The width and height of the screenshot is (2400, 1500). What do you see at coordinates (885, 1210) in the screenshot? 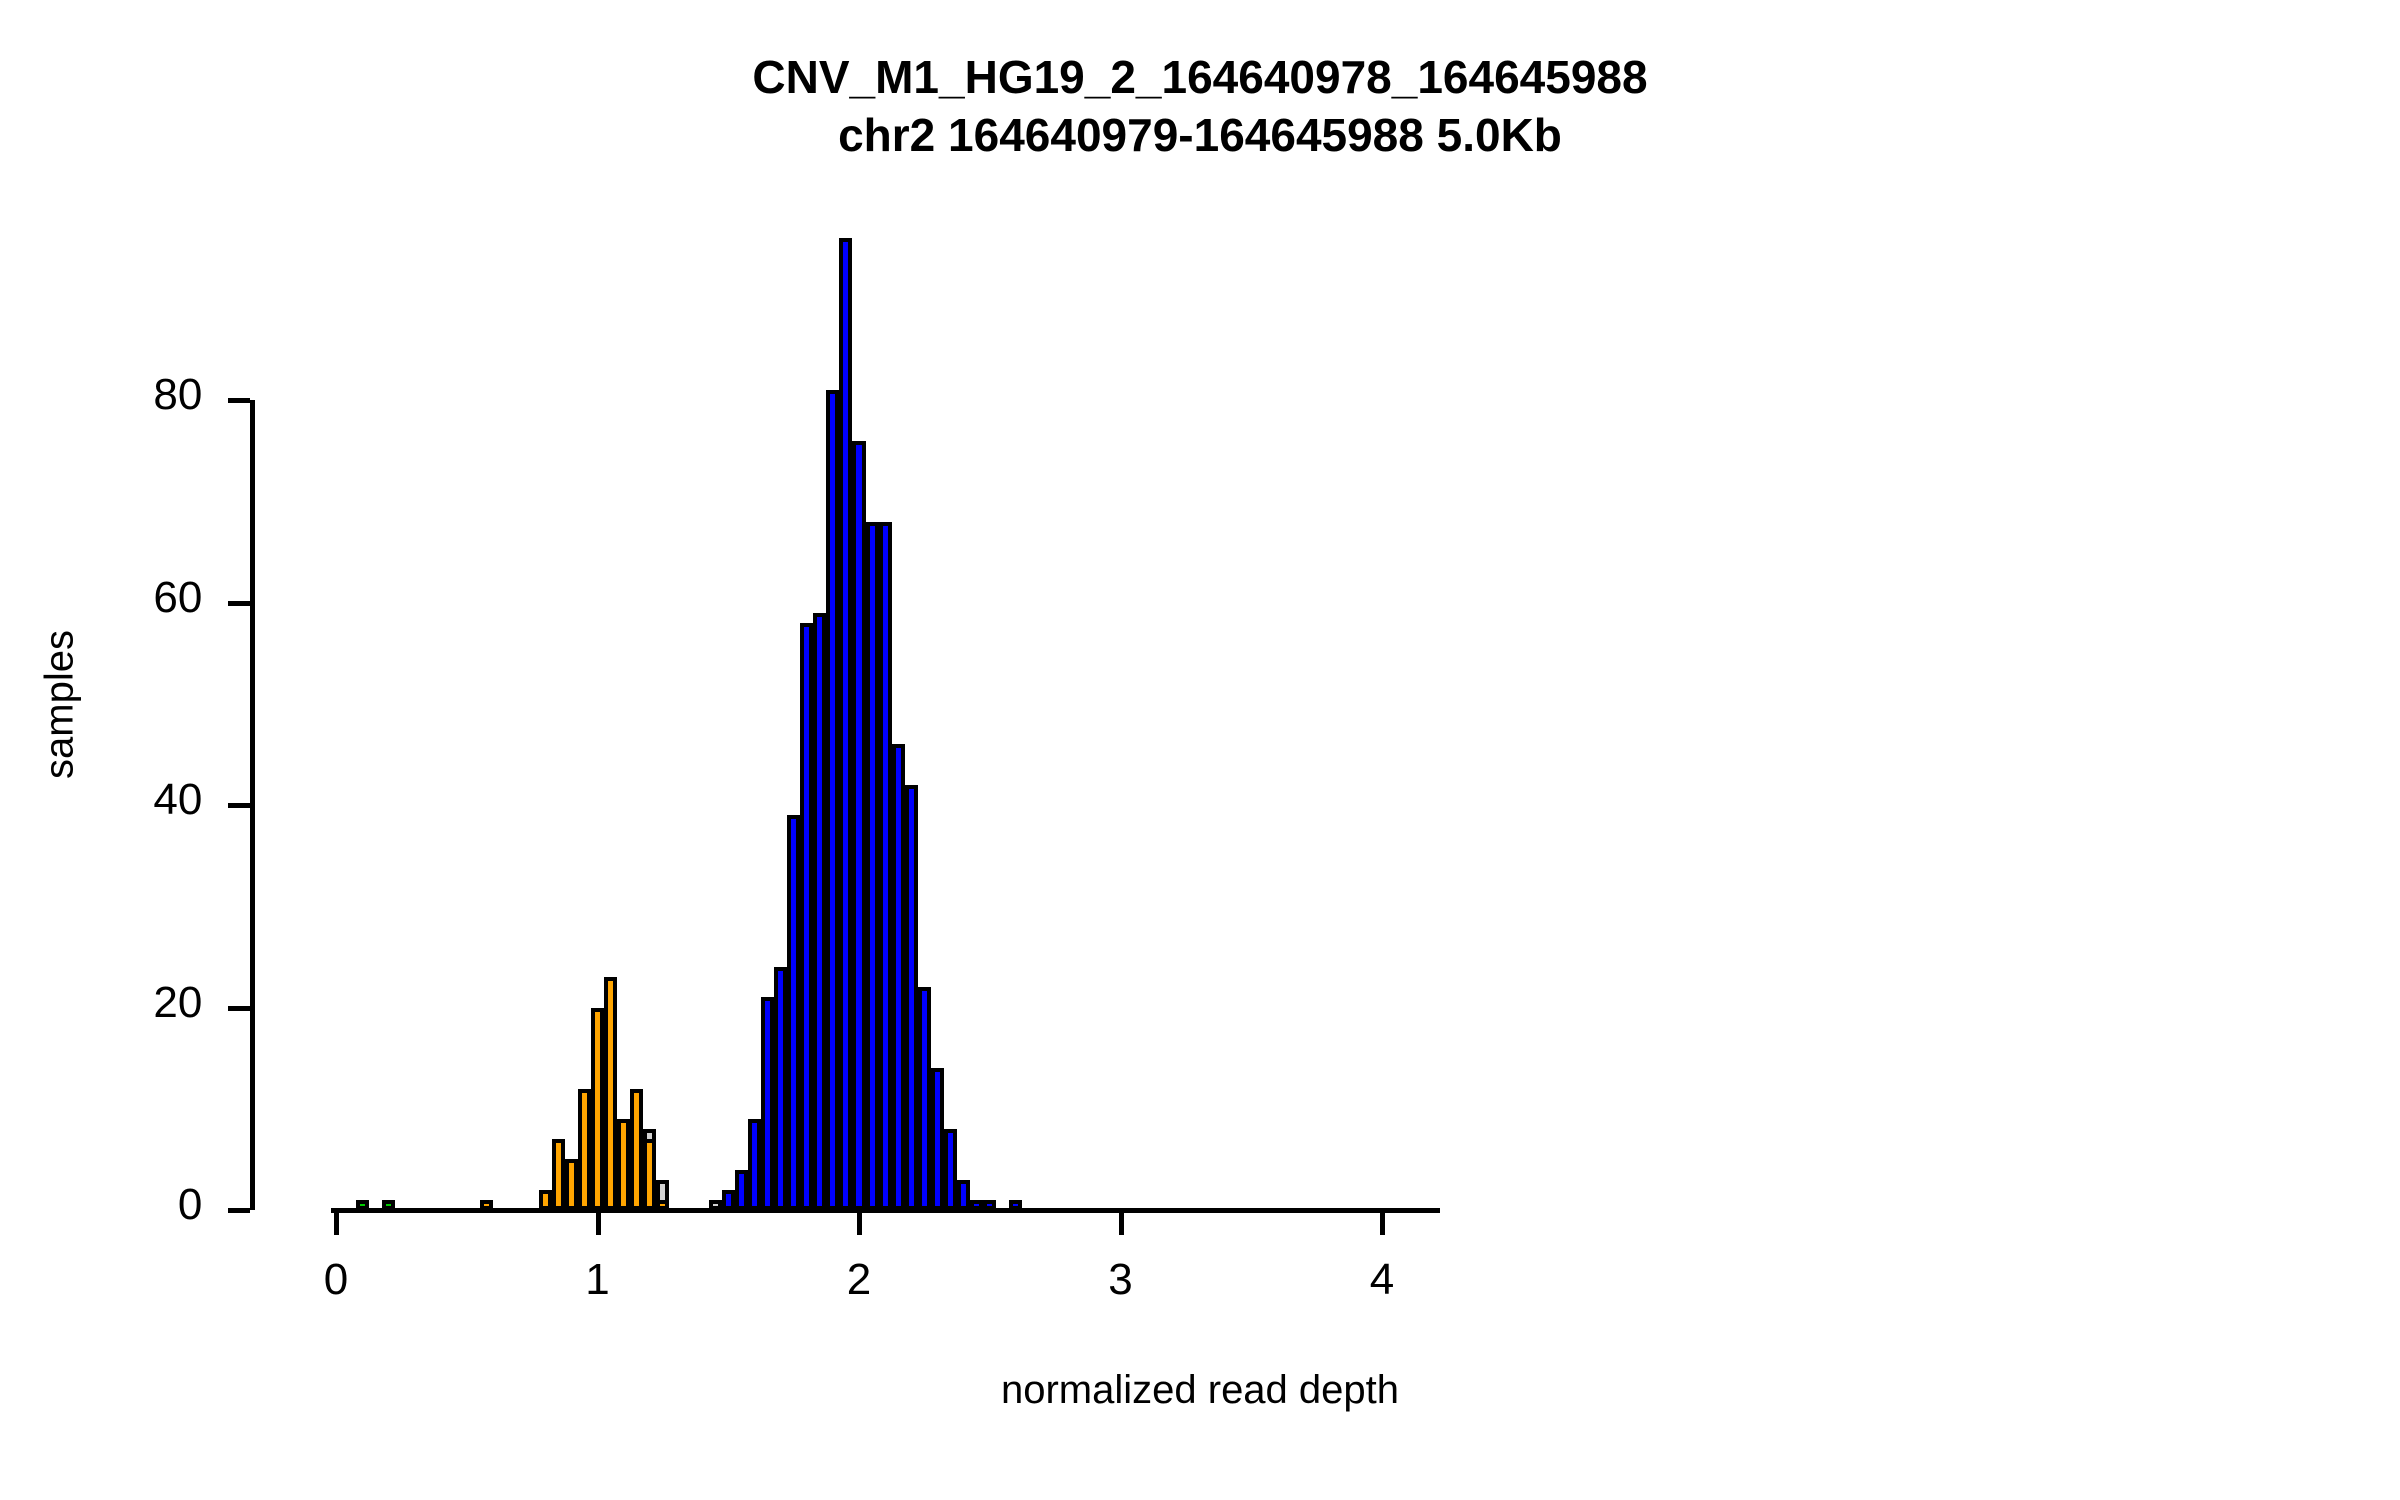
I see `x-axis-line` at bounding box center [885, 1210].